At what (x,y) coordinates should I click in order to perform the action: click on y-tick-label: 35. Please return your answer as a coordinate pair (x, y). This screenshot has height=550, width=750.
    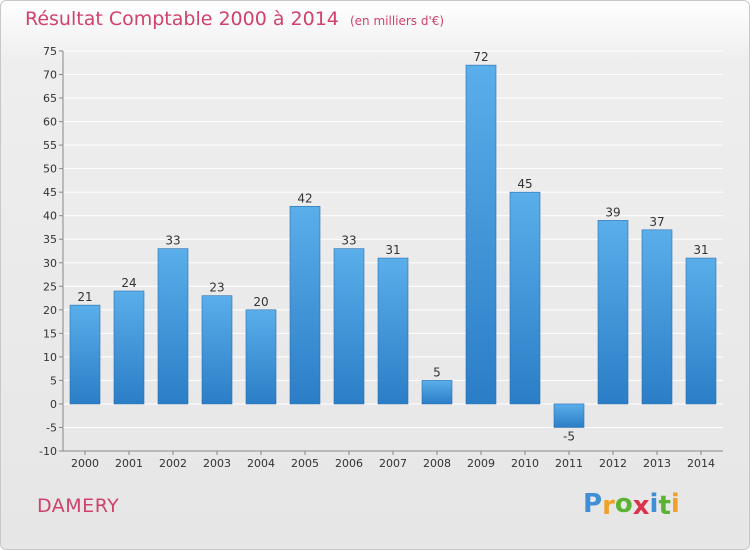
    Looking at the image, I should click on (50, 239).